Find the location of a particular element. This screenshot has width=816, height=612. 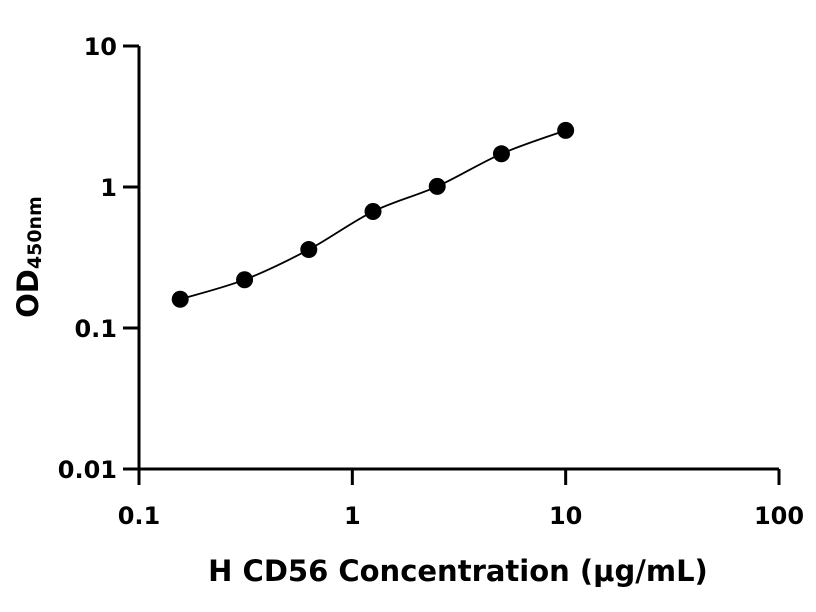

x-axis-title: H CD56 Concentration (μg/mL) is located at coordinates (458, 571).